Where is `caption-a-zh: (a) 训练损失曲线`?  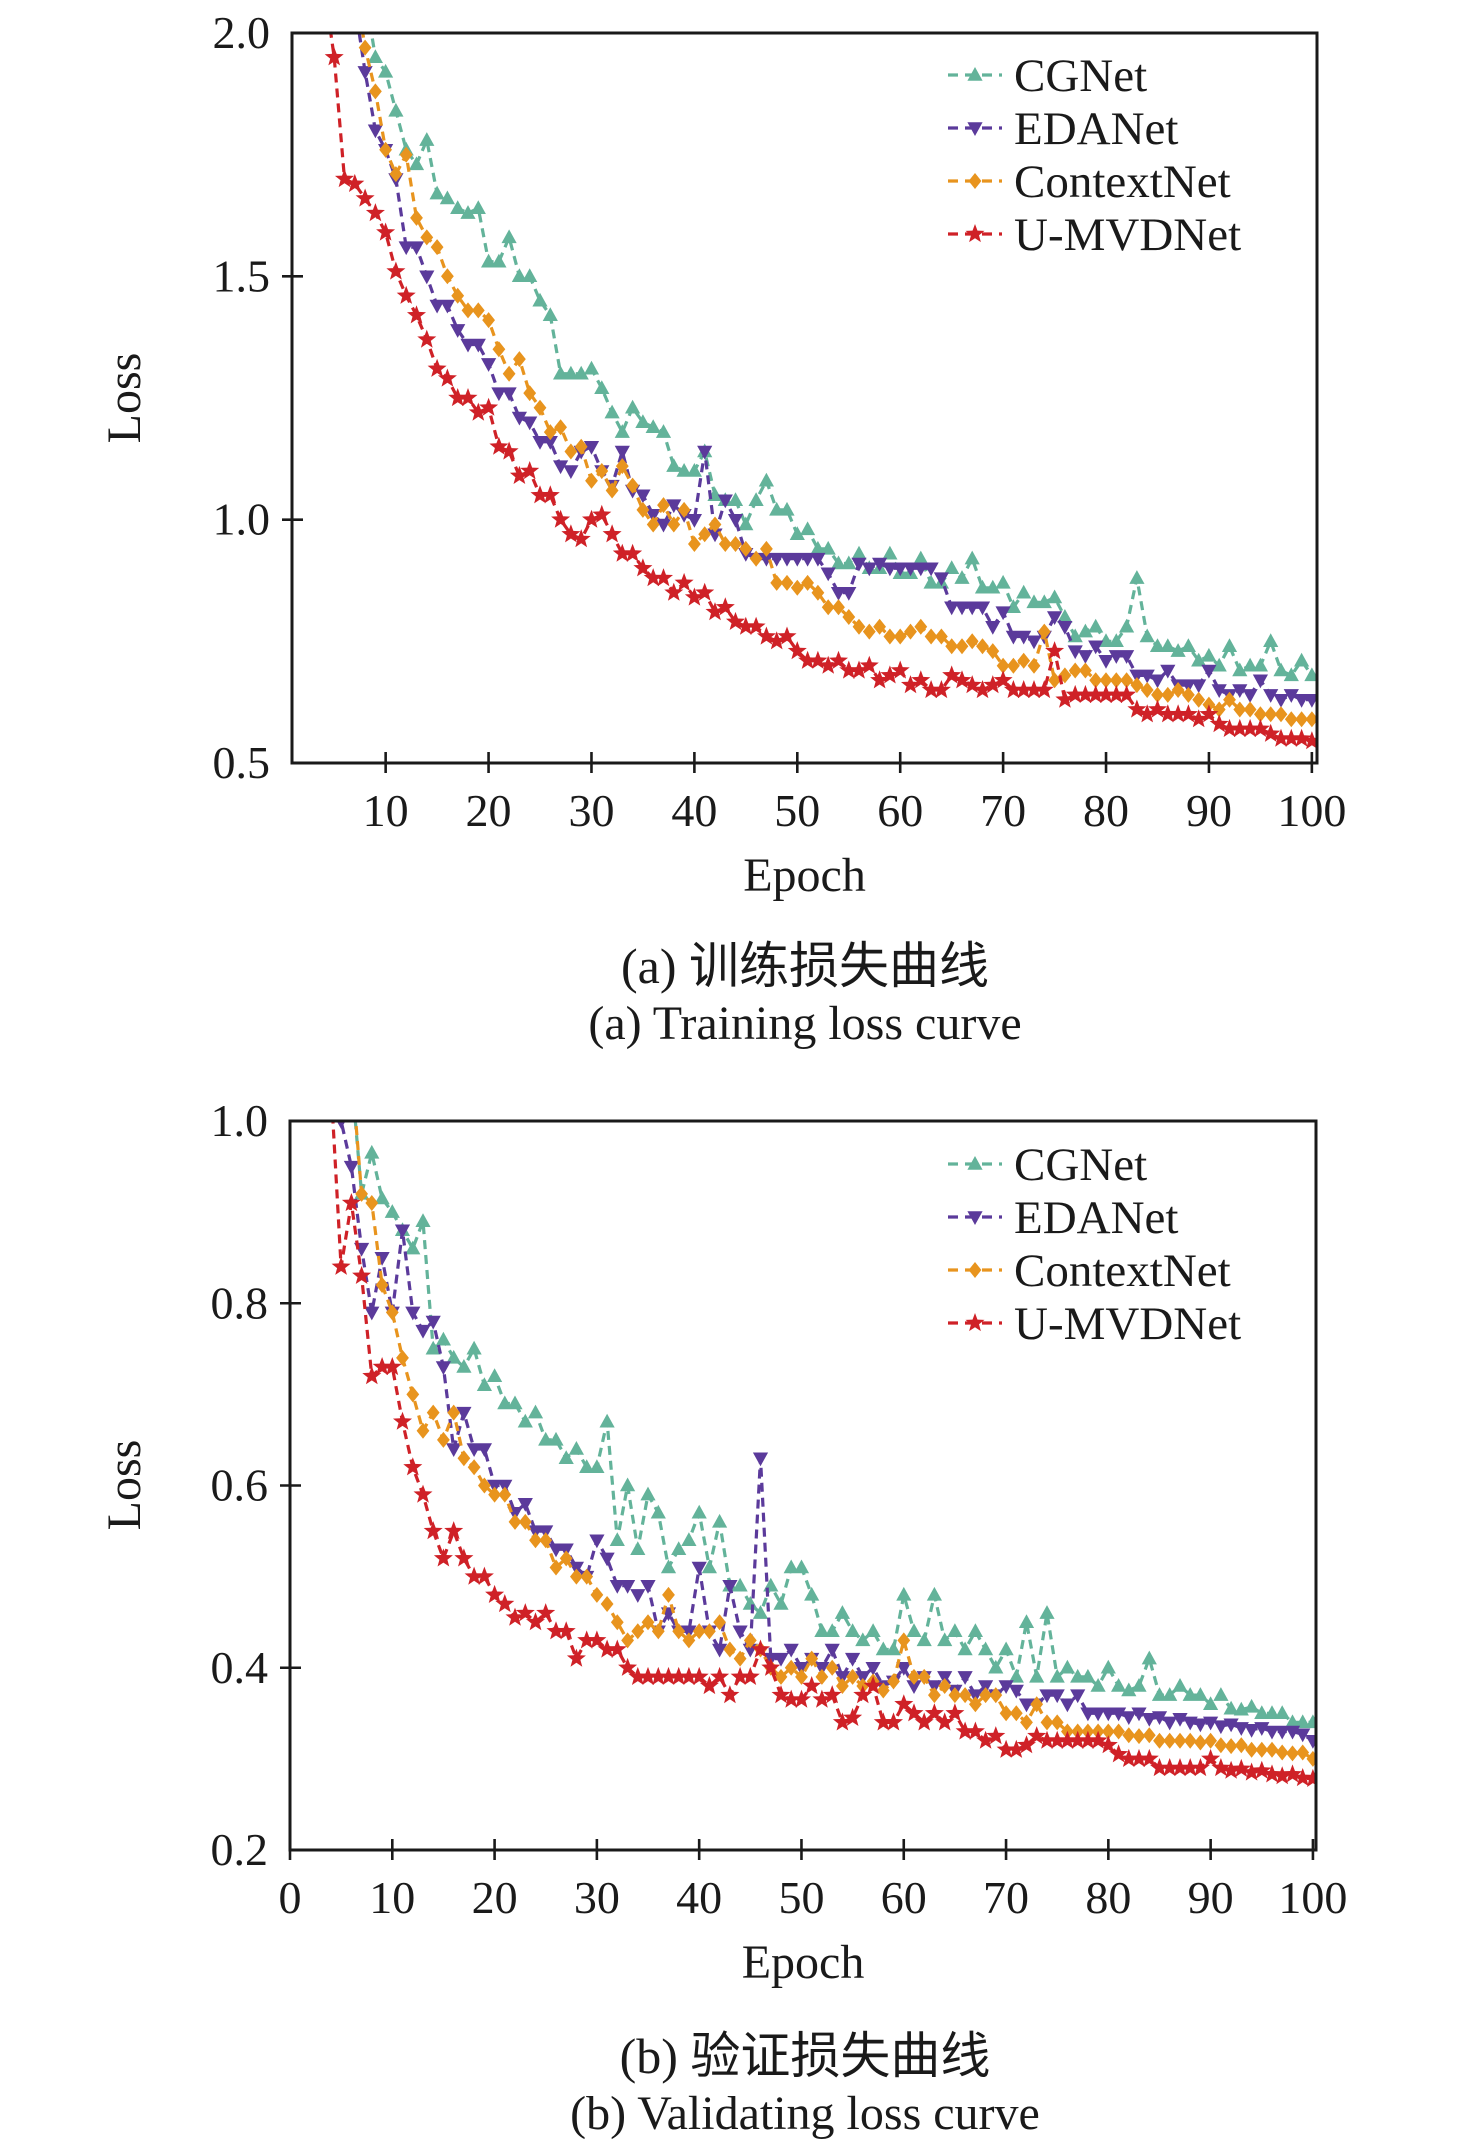 caption-a-zh: (a) 训练损失曲线 is located at coordinates (805, 966).